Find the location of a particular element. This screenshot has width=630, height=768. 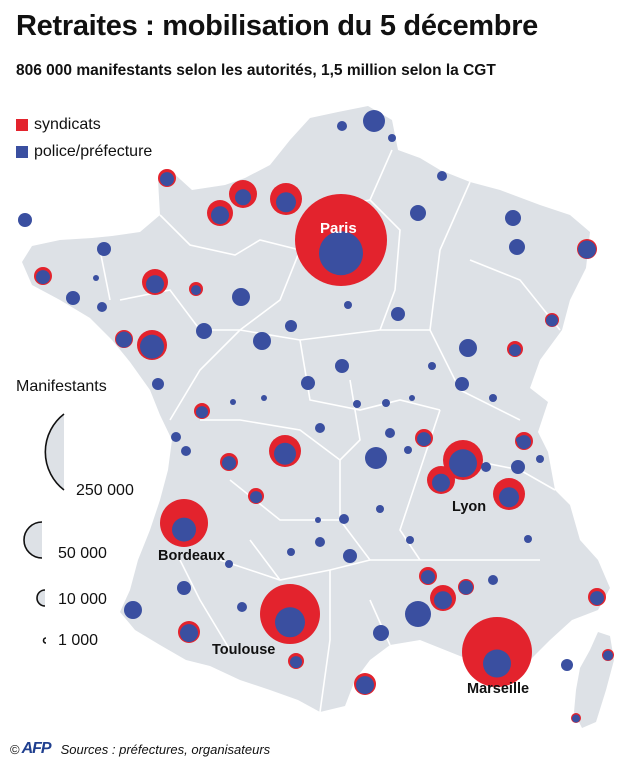

label-marseille: Marseille is located at coordinates (498, 689).